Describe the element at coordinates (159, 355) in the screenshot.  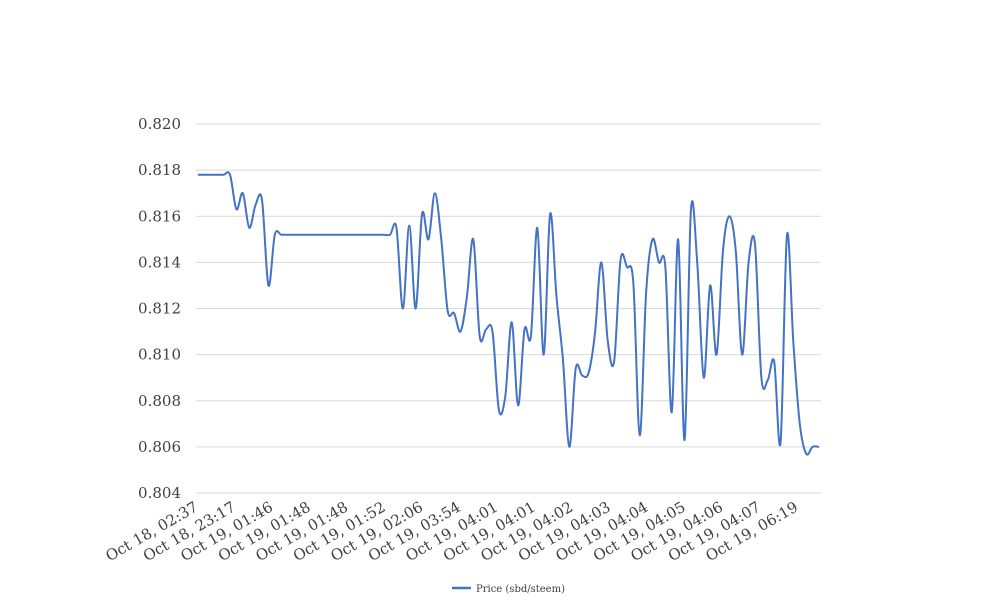
I see `y-tick-label: 0.810` at that location.